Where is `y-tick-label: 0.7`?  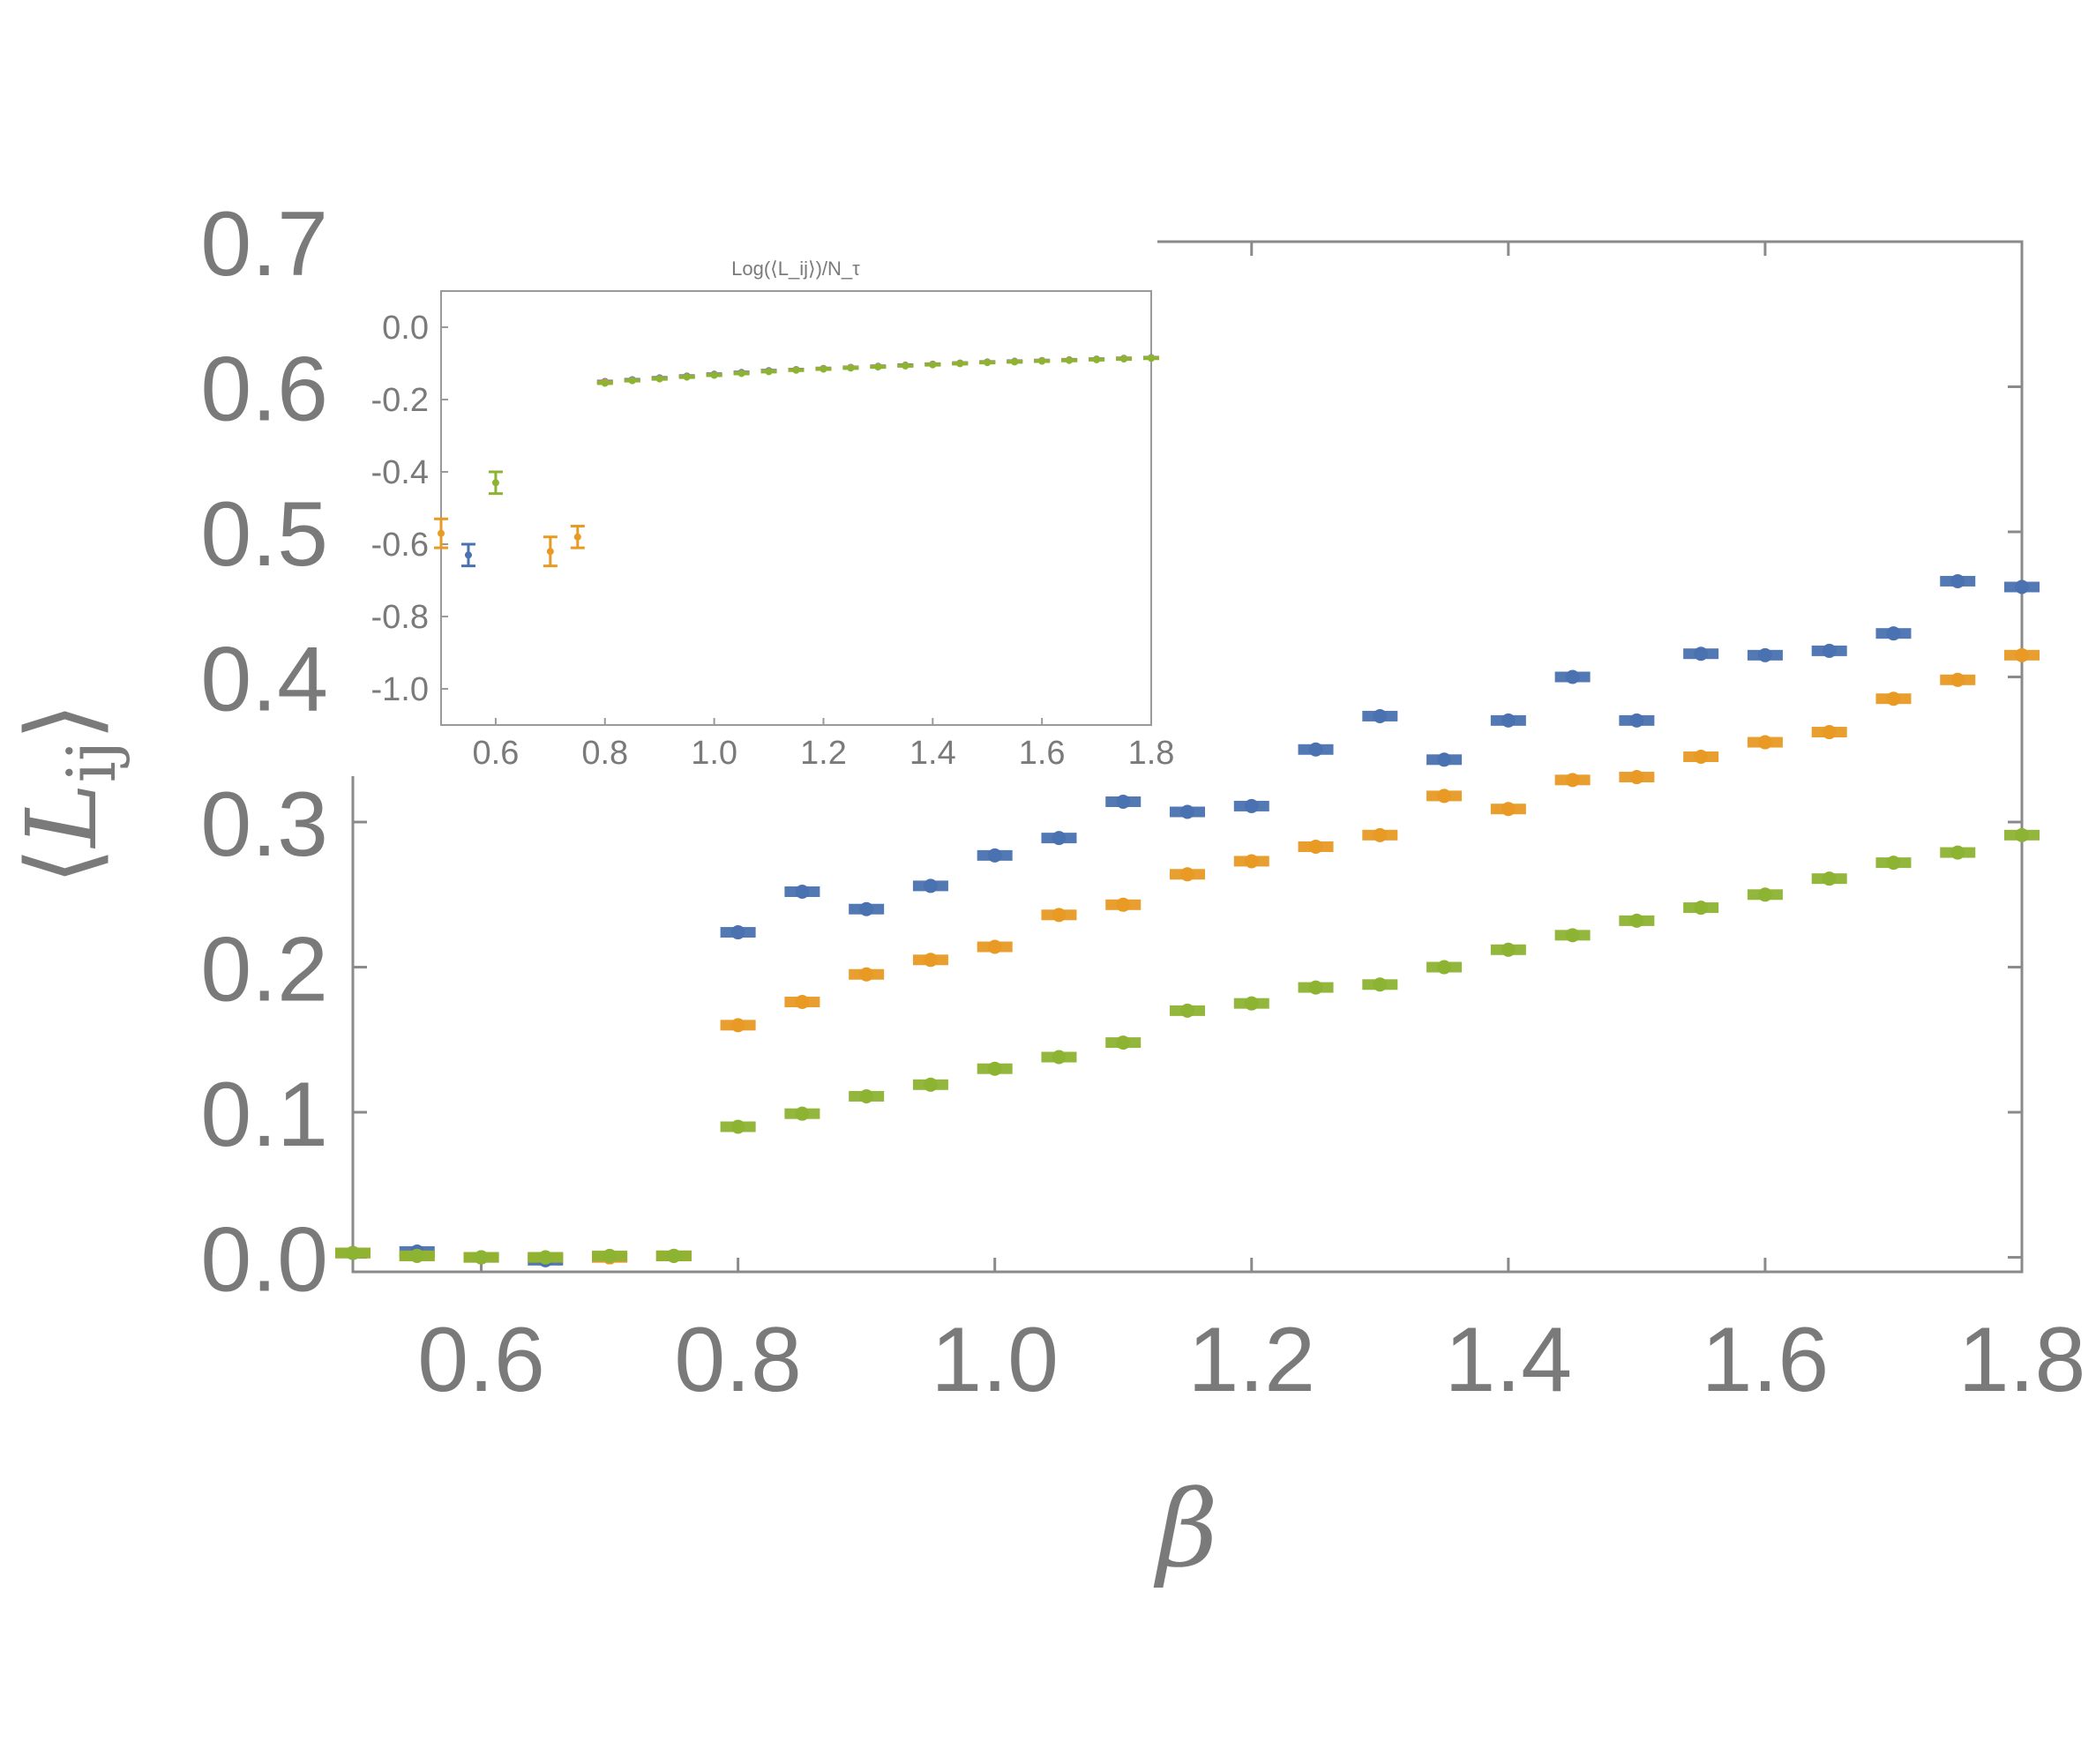 y-tick-label: 0.7 is located at coordinates (264, 244).